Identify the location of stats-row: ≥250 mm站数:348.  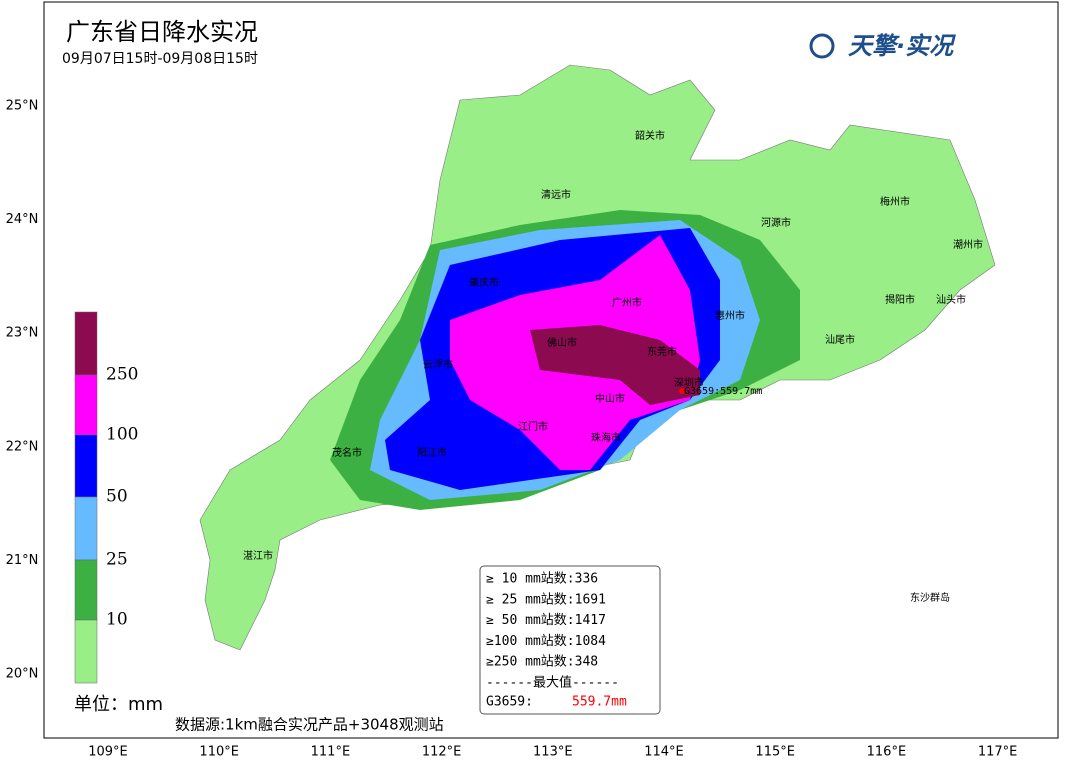
(542, 662).